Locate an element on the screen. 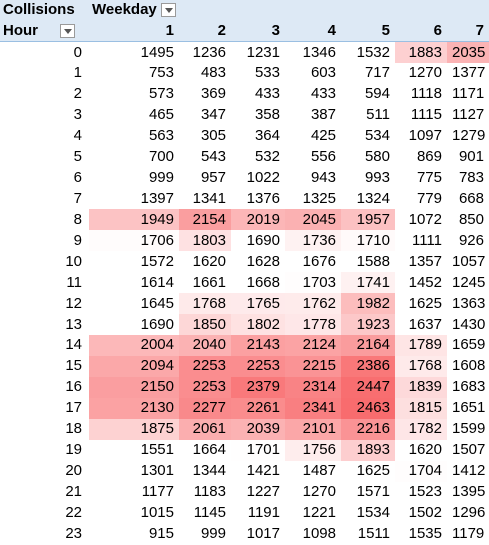  column-field-header: Weekday is located at coordinates (289, 10).